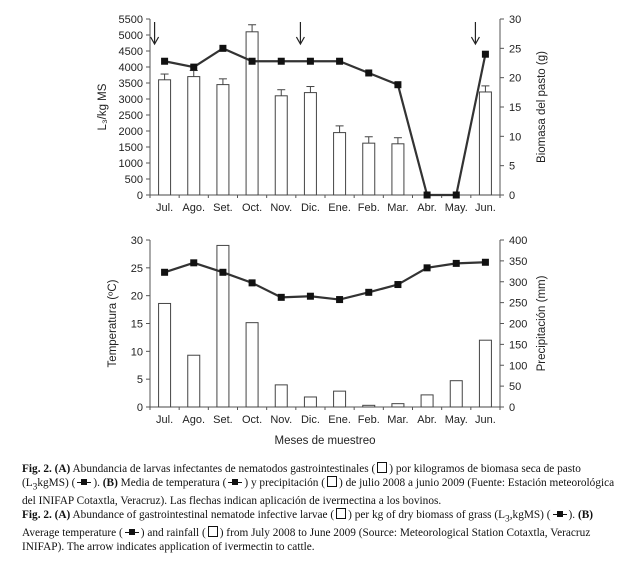  What do you see at coordinates (173, 533) in the screenshot?
I see `caption-en-text-6: ) and rainfall (` at bounding box center [173, 533].